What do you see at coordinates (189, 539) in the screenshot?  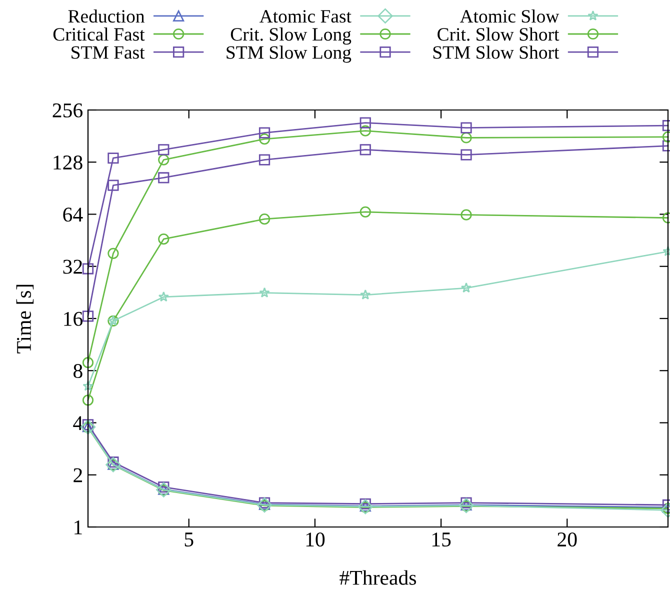 I see `x-tick-label: 5` at bounding box center [189, 539].